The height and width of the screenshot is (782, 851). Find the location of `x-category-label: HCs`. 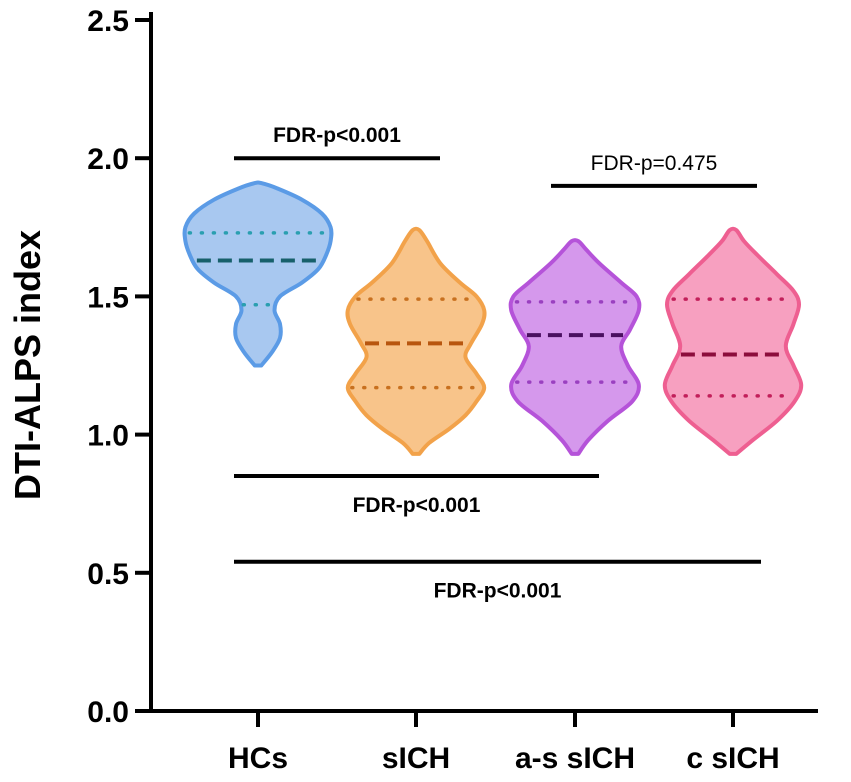

x-category-label: HCs is located at coordinates (258, 758).